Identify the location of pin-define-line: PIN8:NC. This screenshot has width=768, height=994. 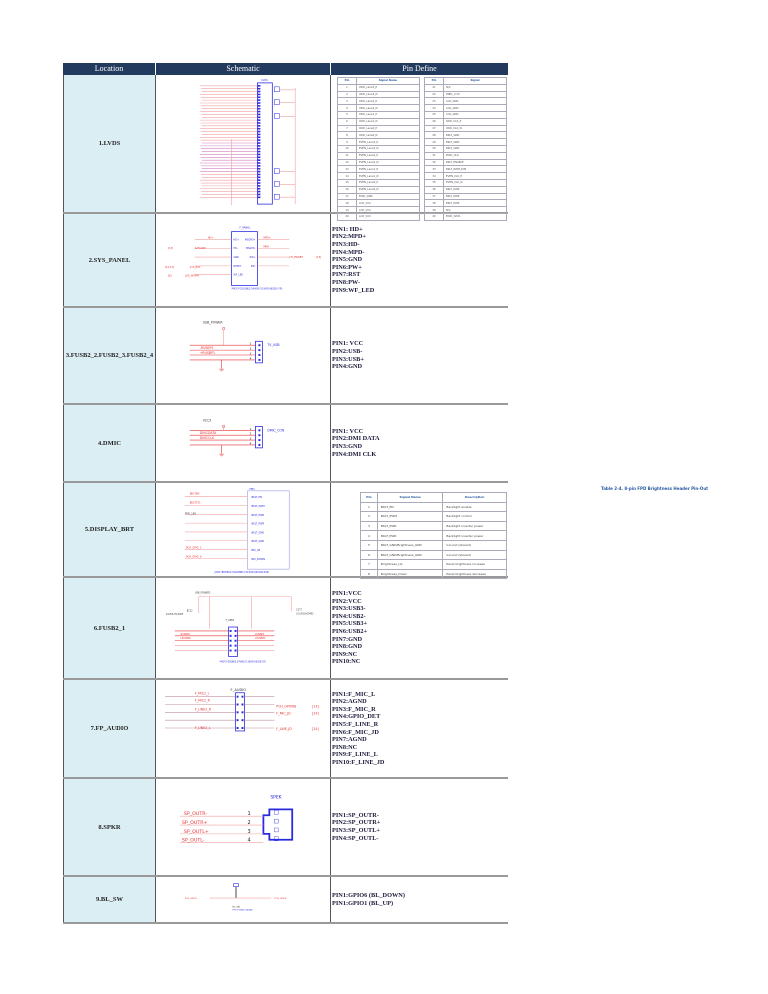
(345, 747).